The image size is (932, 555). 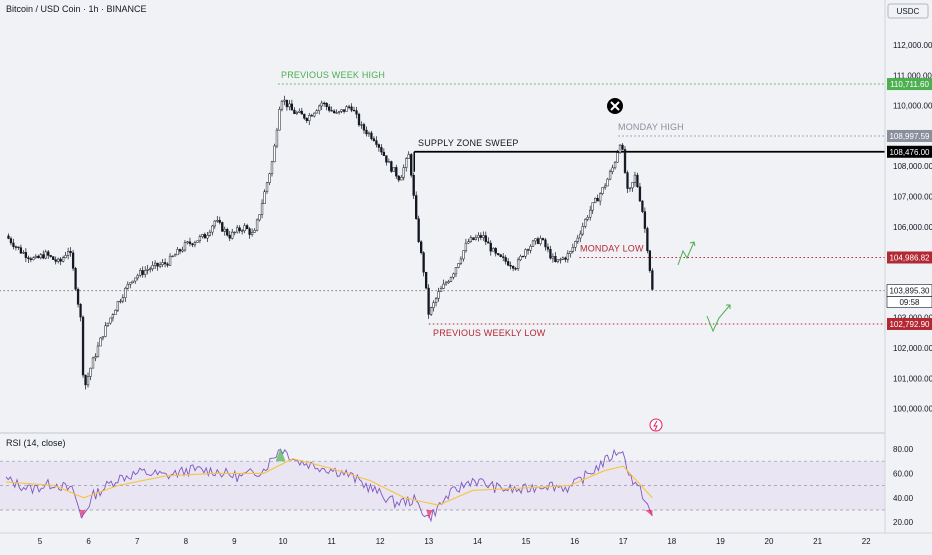 I want to click on time-axis: 5 6 7 8 9 10 11 12 13 14 15 16 17 18 19 20 21 22, so click(x=466, y=539).